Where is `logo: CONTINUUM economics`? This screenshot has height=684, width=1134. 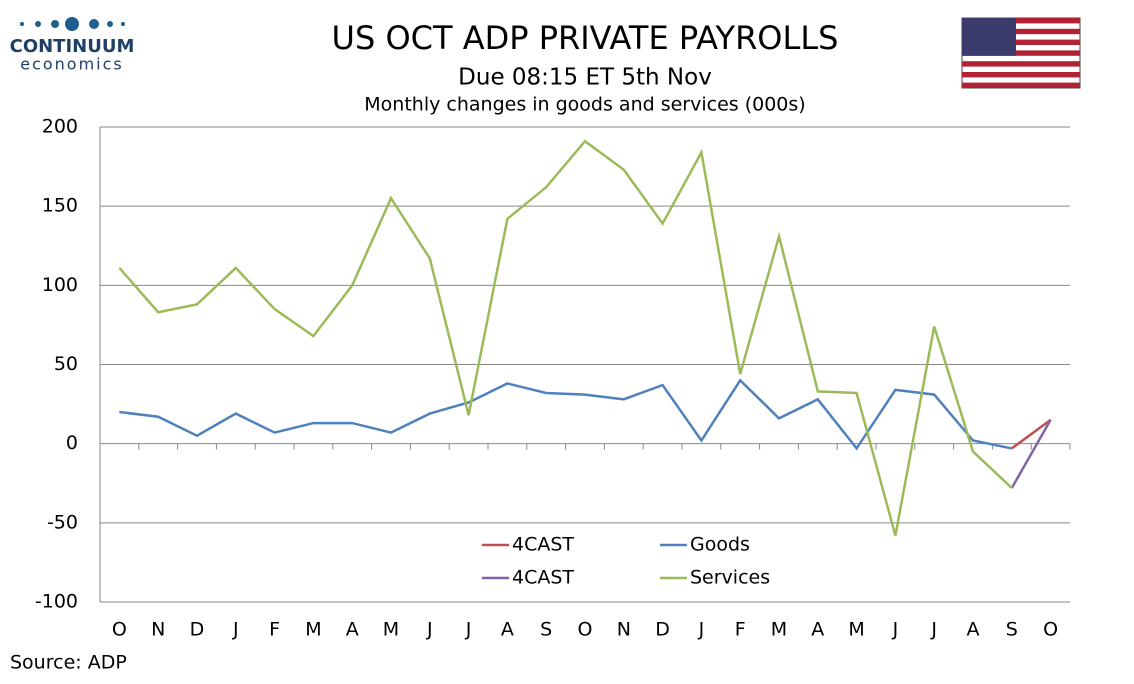
logo: CONTINUUM economics is located at coordinates (72, 45).